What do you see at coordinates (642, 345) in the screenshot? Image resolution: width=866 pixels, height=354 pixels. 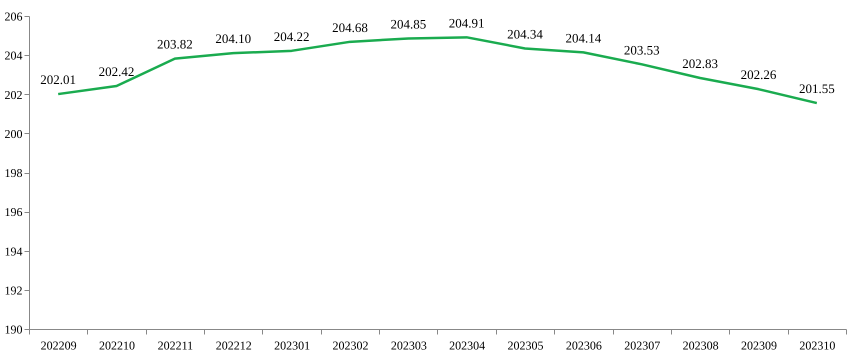 I see `x-tick-label: 202307` at bounding box center [642, 345].